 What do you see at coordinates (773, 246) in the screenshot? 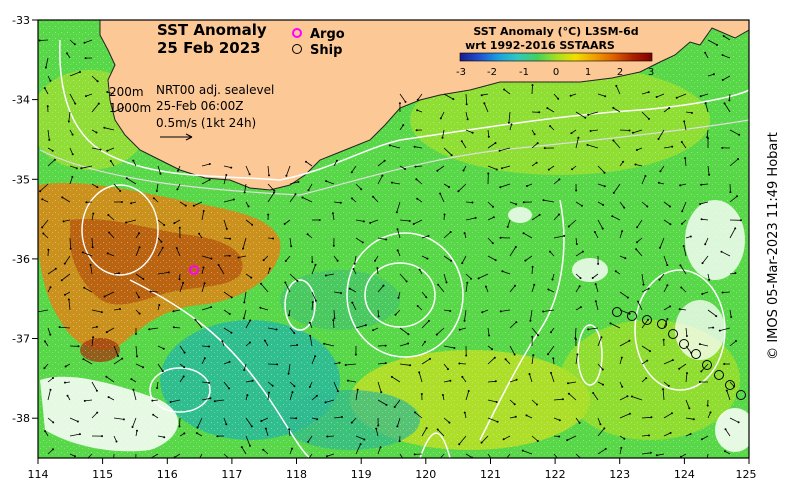
I see `credit-text: © IMOS 05-Mar-2023 11:49 Hobart` at bounding box center [773, 246].